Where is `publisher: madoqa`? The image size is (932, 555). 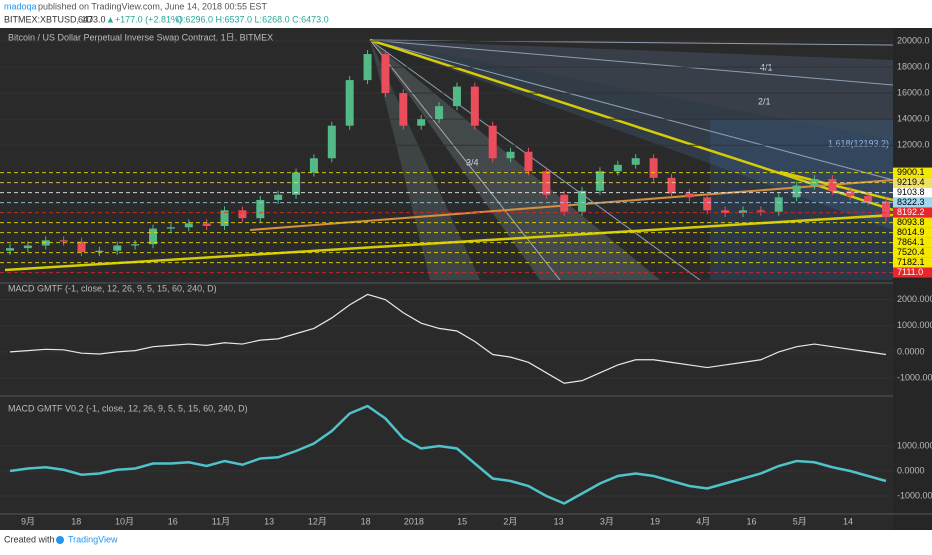 publisher: madoqa is located at coordinates (20, 6).